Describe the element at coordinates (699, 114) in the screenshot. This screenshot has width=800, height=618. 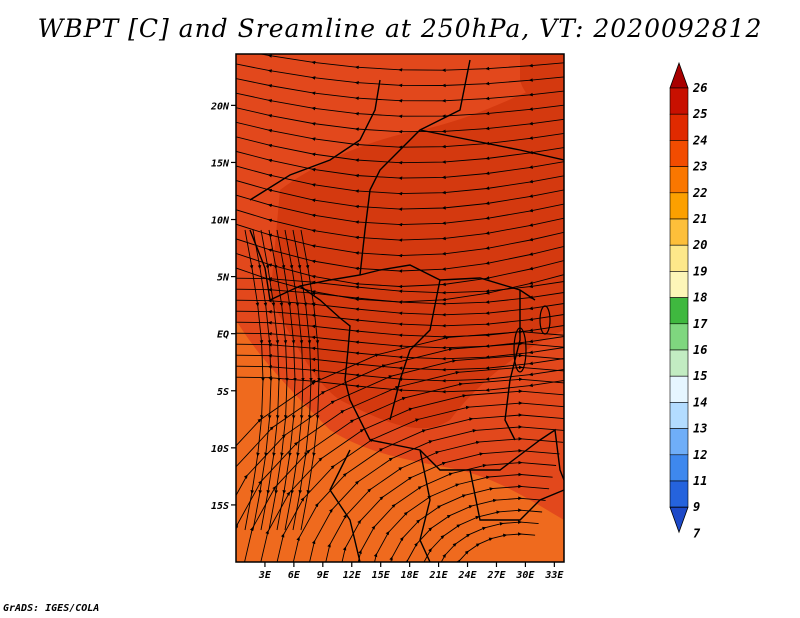
I see `colorbar-label: 25` at that location.